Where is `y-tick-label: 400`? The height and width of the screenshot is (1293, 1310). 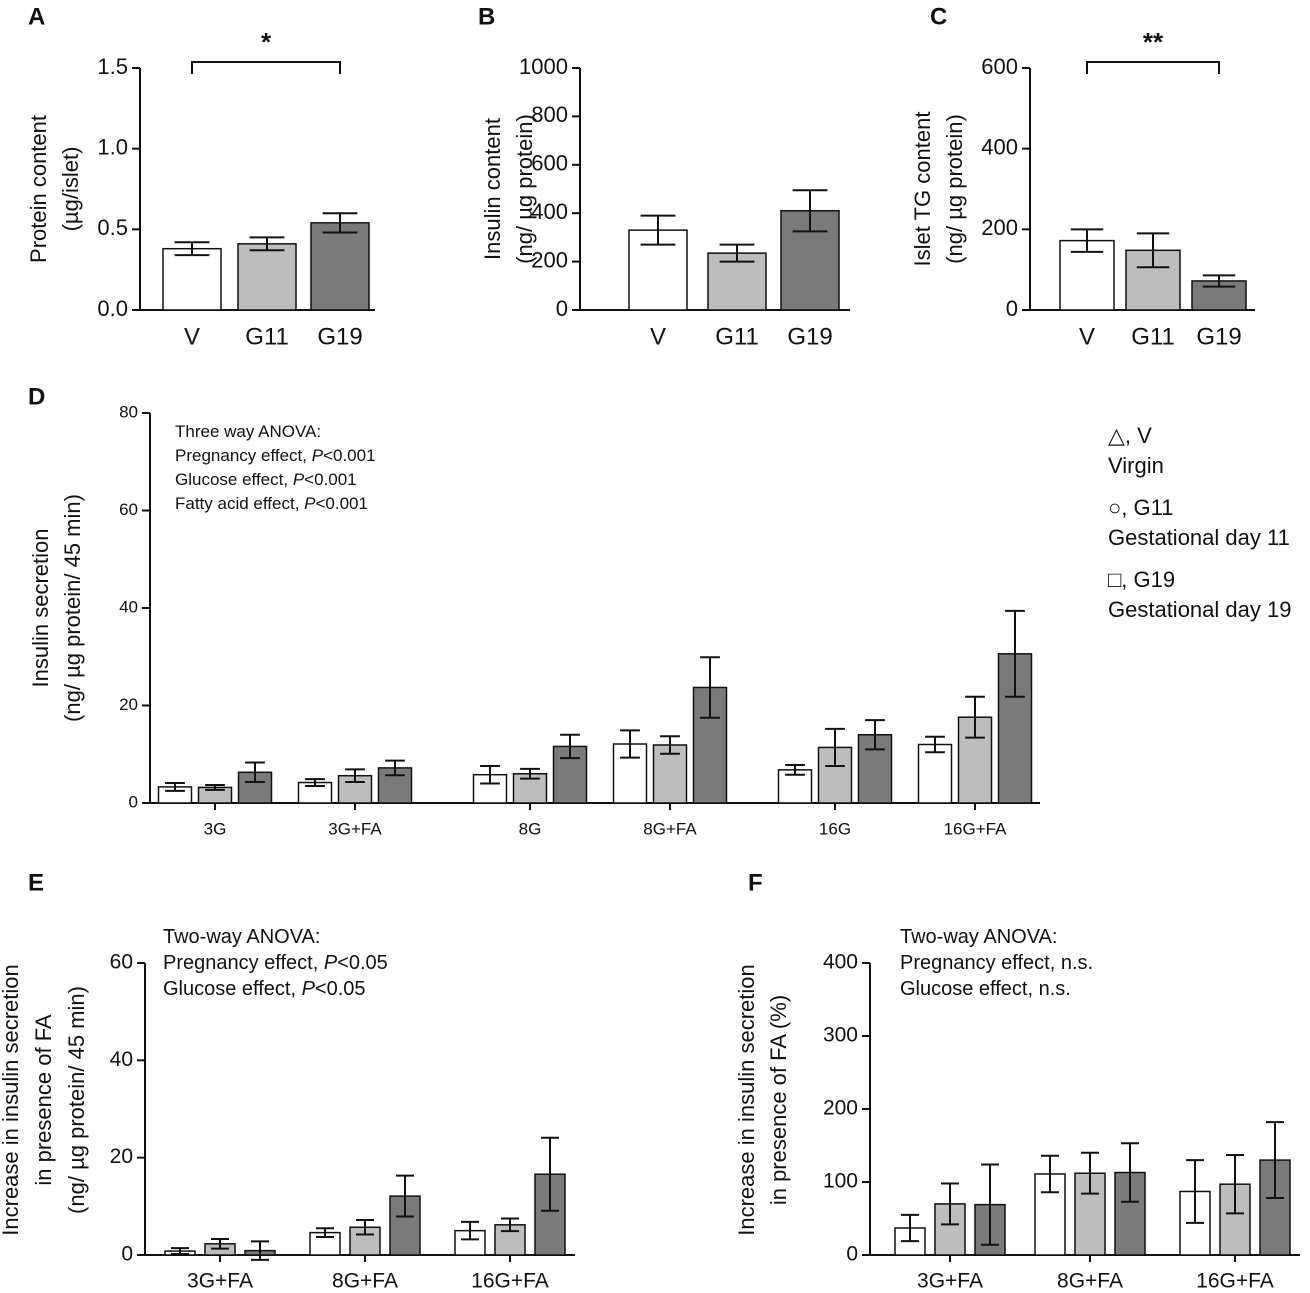 y-tick-label: 400 is located at coordinates (549, 211).